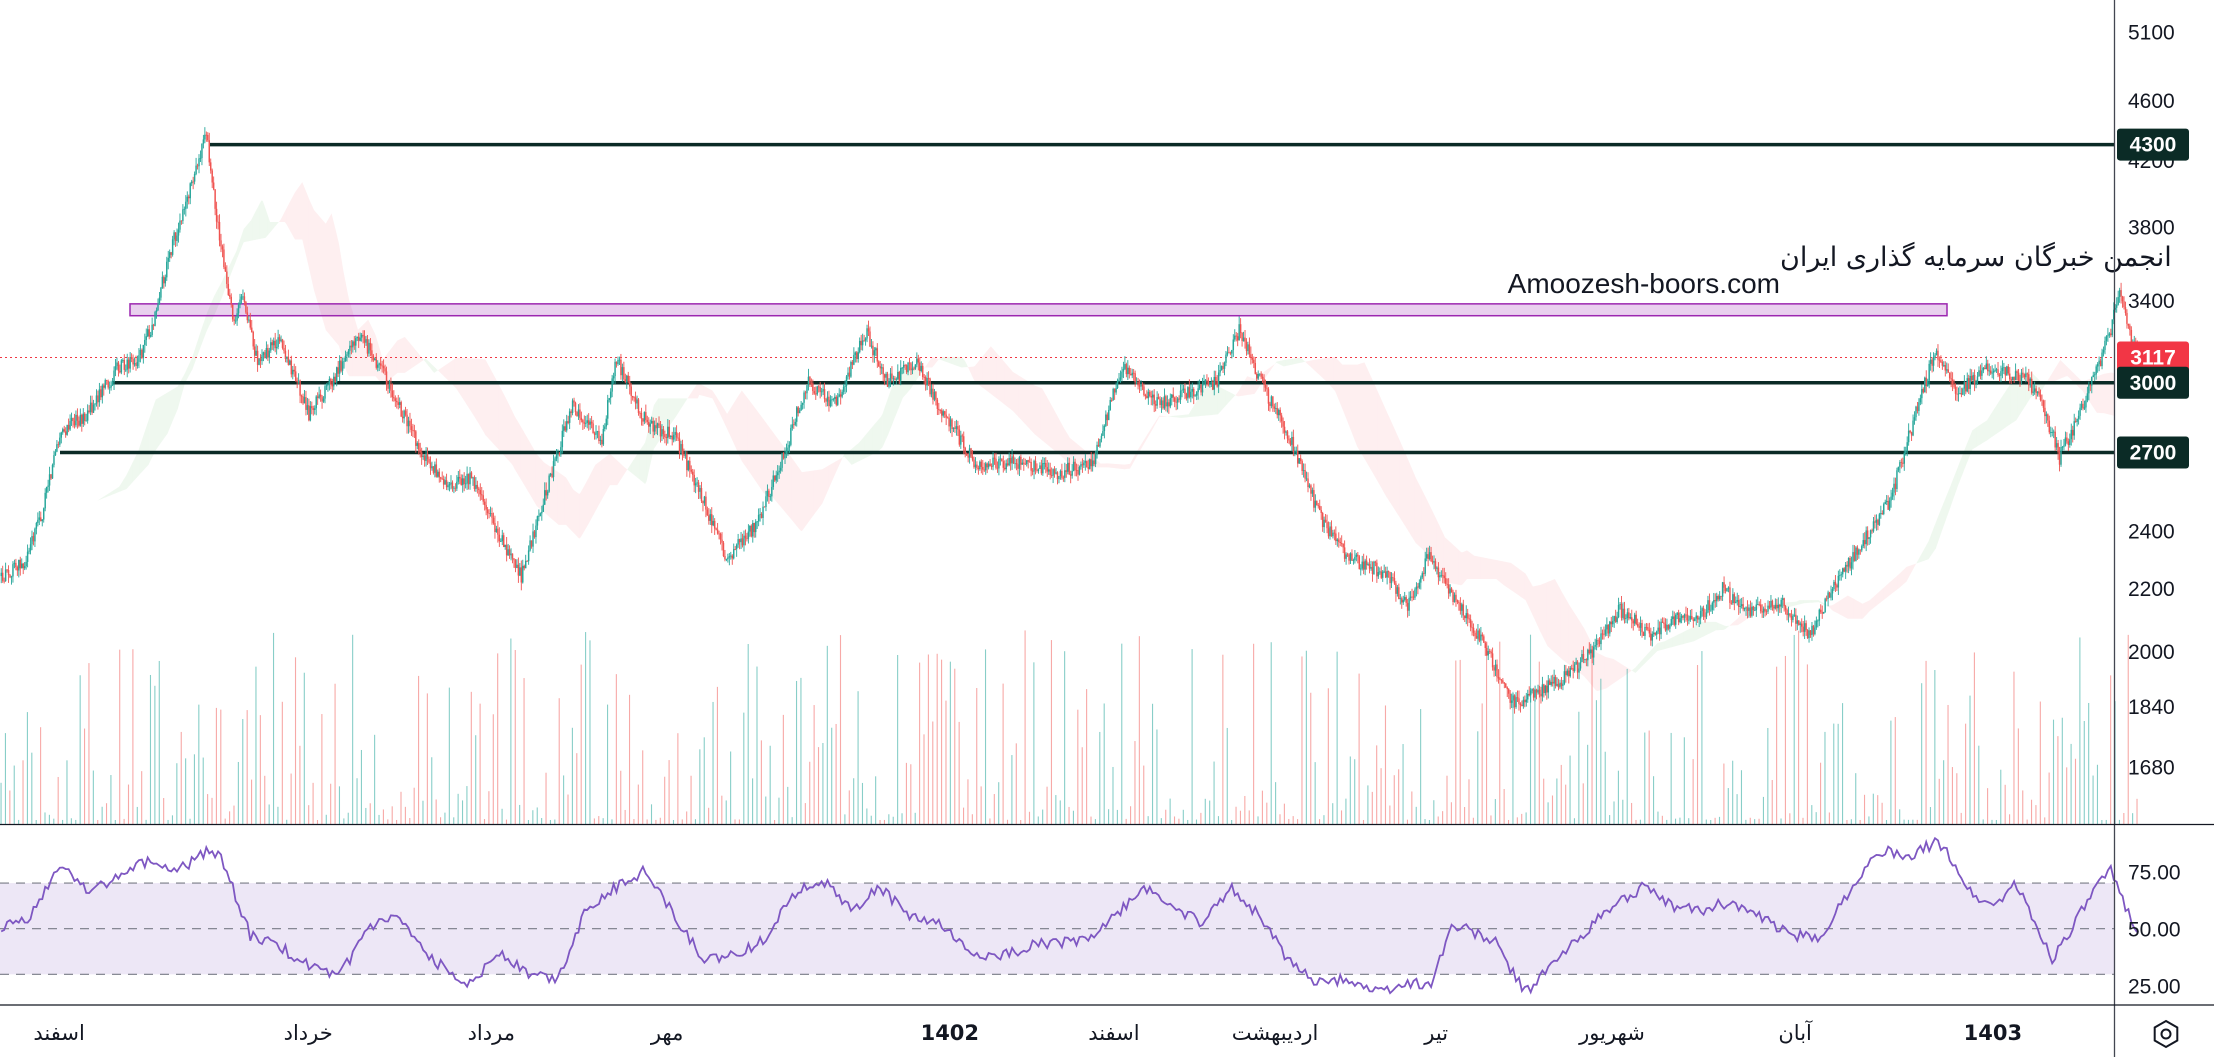 The width and height of the screenshot is (2214, 1057). I want to click on time-axis-label: اسفند, so click(58, 1033).